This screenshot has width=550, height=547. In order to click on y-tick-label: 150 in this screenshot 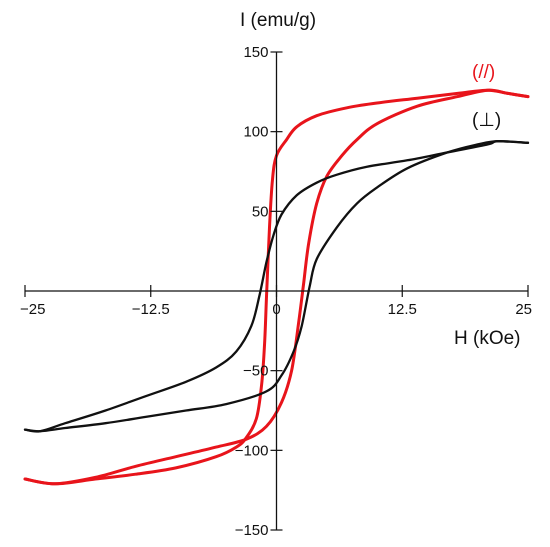, I will do `click(255, 52)`.